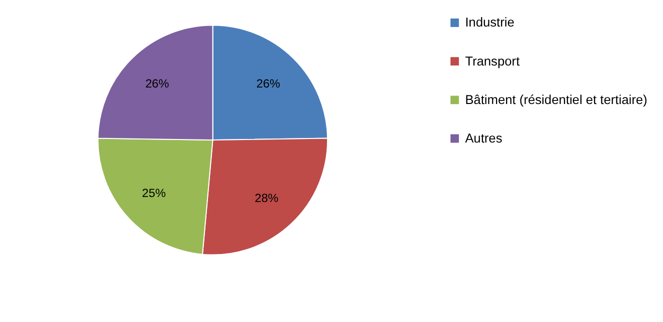  Describe the element at coordinates (489, 22) in the screenshot. I see `legend-label: Industrie` at that location.